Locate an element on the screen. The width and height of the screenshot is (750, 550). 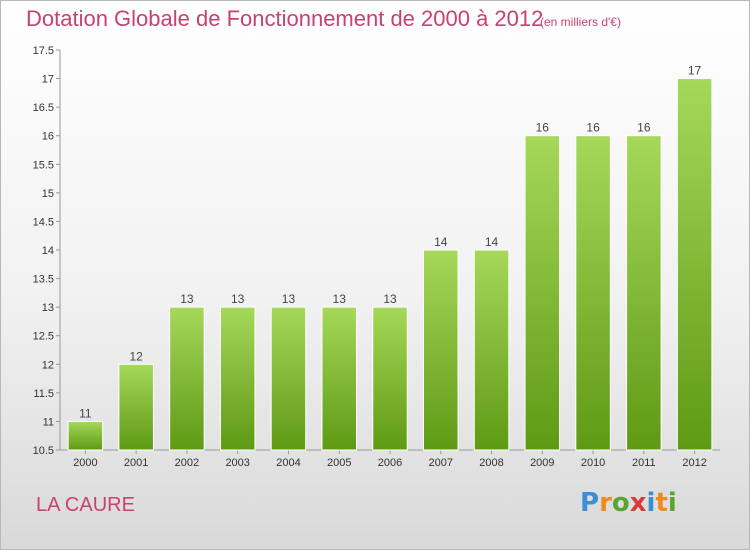
bar-value-label: 12 is located at coordinates (136, 356).